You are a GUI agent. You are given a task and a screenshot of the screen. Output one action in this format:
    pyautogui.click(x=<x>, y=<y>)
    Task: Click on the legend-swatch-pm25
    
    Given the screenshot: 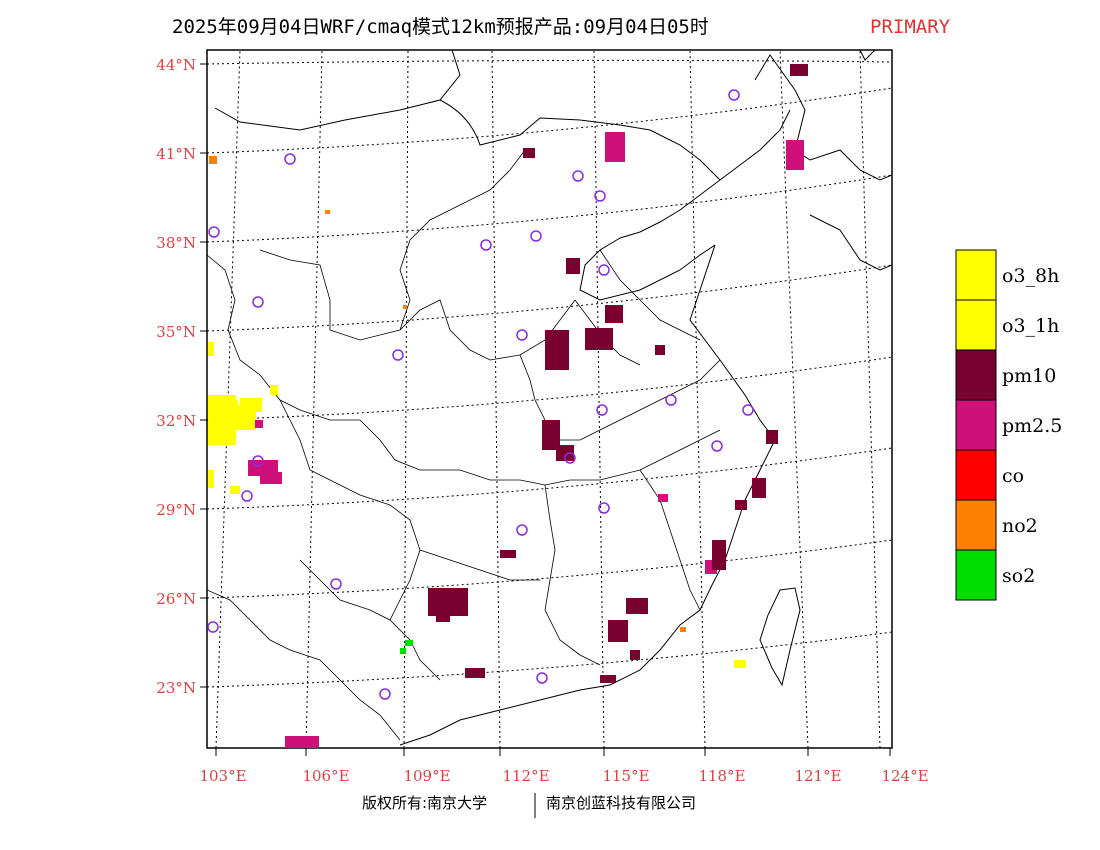 What is the action you would take?
    pyautogui.click(x=976, y=425)
    